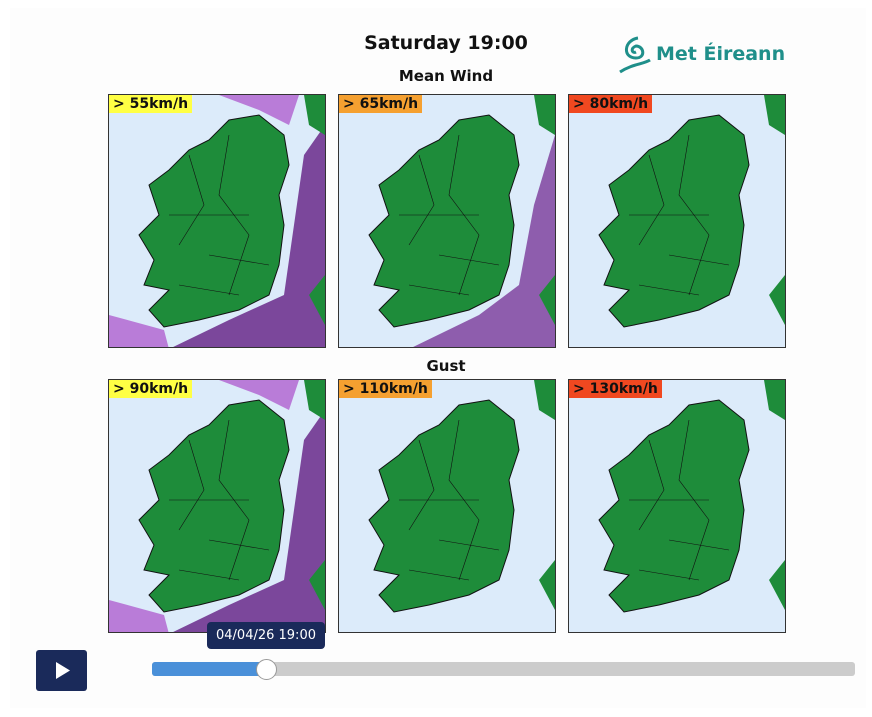 Image resolution: width=872 pixels, height=717 pixels. I want to click on time-slider, so click(503, 669).